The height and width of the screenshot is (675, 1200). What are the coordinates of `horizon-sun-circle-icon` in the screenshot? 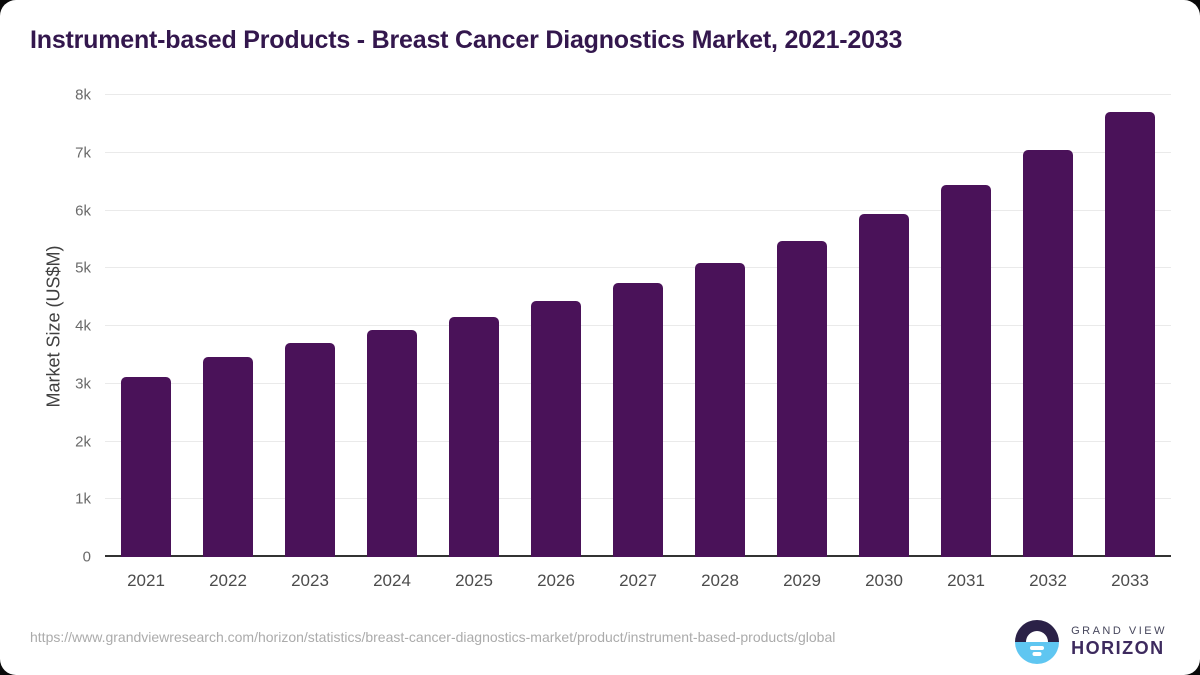 It's located at (1037, 642).